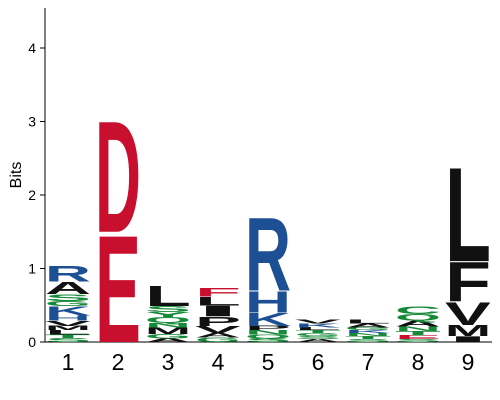  I want to click on x-position-label: 8, so click(418, 362).